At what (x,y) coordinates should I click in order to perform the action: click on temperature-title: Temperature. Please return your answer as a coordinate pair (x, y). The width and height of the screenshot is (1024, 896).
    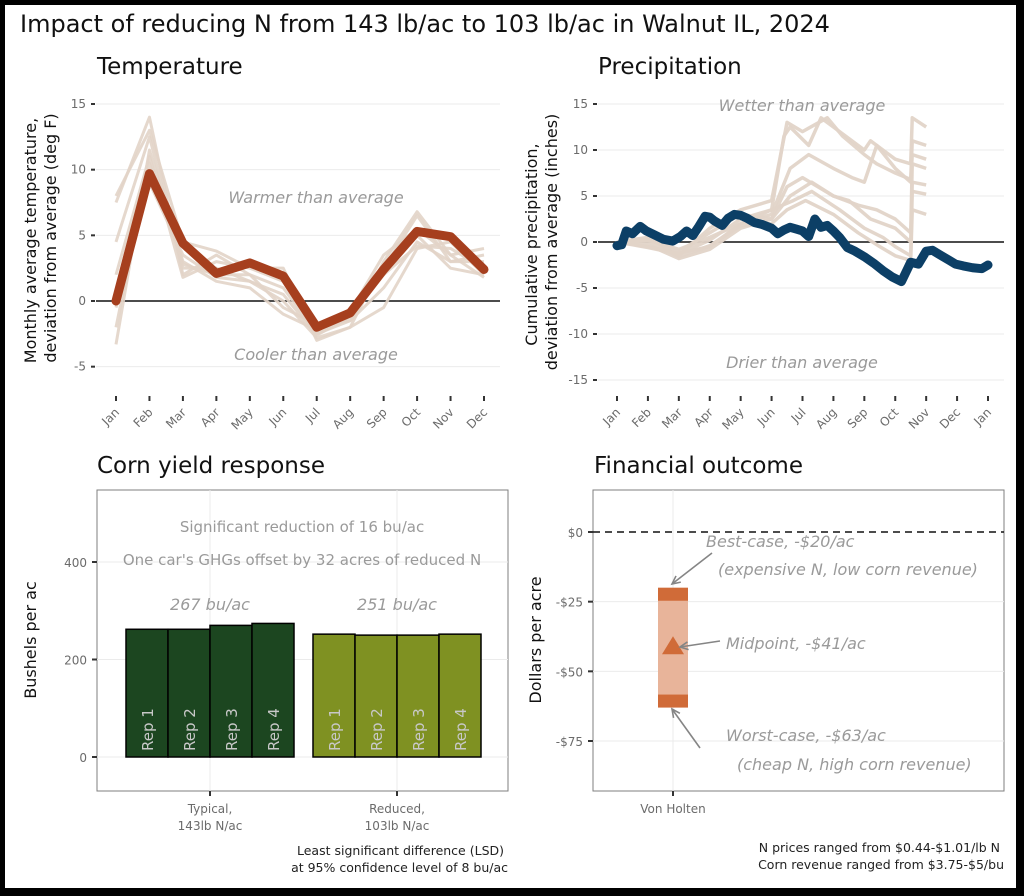
    Looking at the image, I should click on (169, 67).